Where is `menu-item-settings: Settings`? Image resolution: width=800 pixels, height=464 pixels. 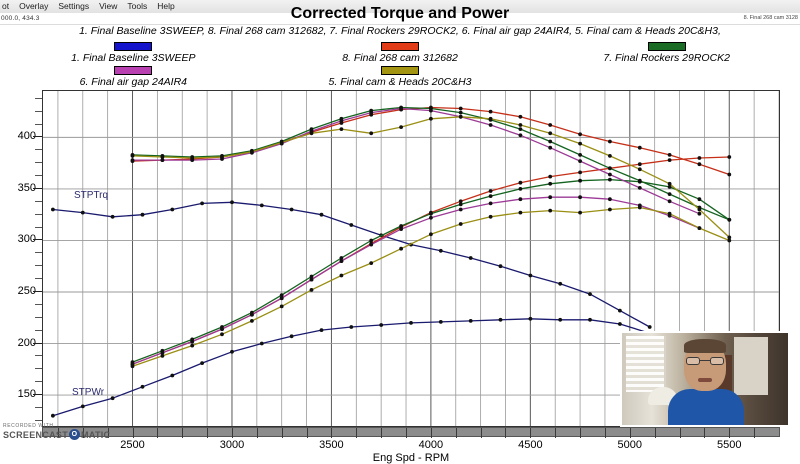
menu-item-settings: Settings is located at coordinates (74, 6).